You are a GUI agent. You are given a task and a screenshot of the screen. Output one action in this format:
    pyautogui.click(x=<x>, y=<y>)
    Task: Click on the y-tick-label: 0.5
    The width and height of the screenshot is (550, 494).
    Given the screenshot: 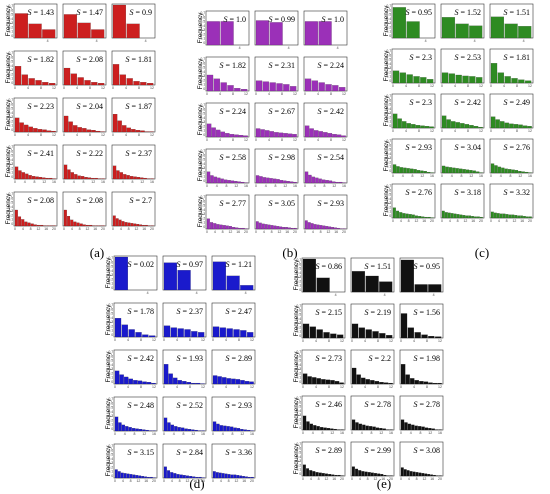 What is the action you would take?
    pyautogui.click(x=298, y=269)
    